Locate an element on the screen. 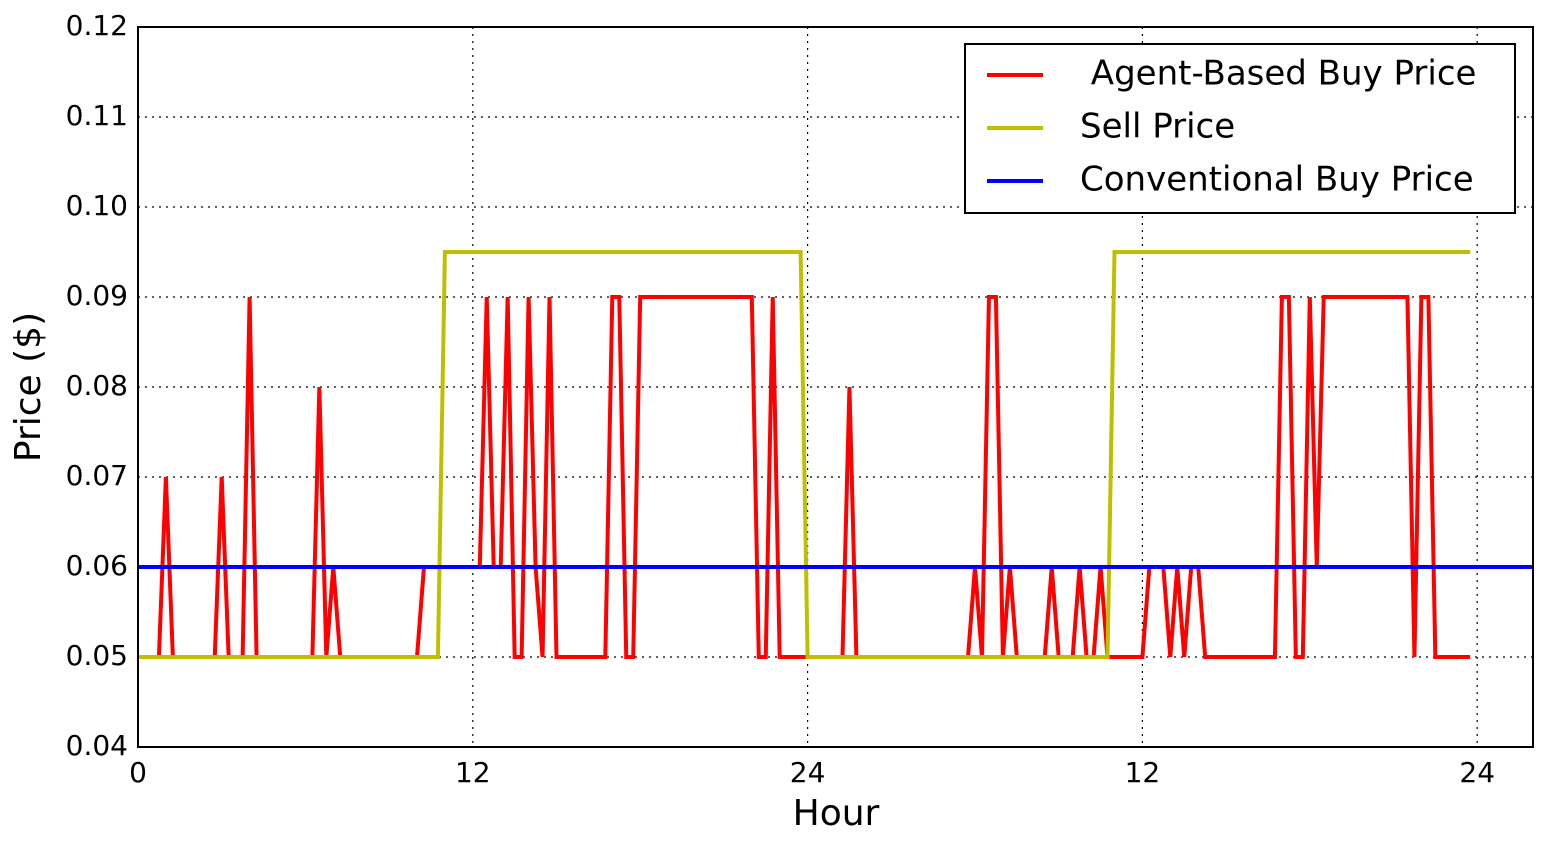 This screenshot has width=1546, height=852. x-tick-label: 0 is located at coordinates (138, 772).